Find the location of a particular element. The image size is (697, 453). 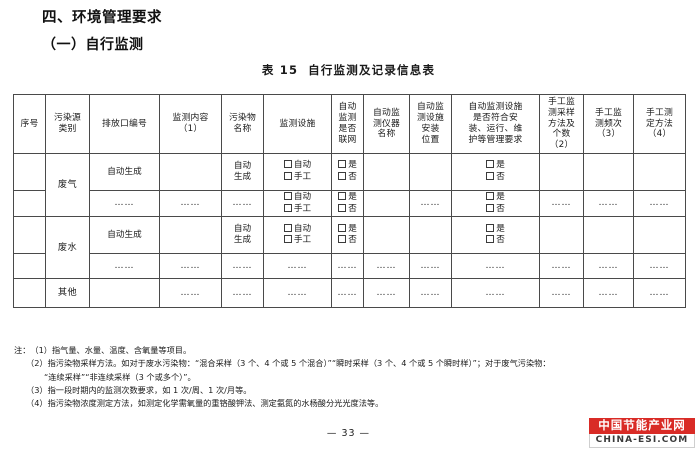

table-caption-number: 表 15 is located at coordinates (280, 70).